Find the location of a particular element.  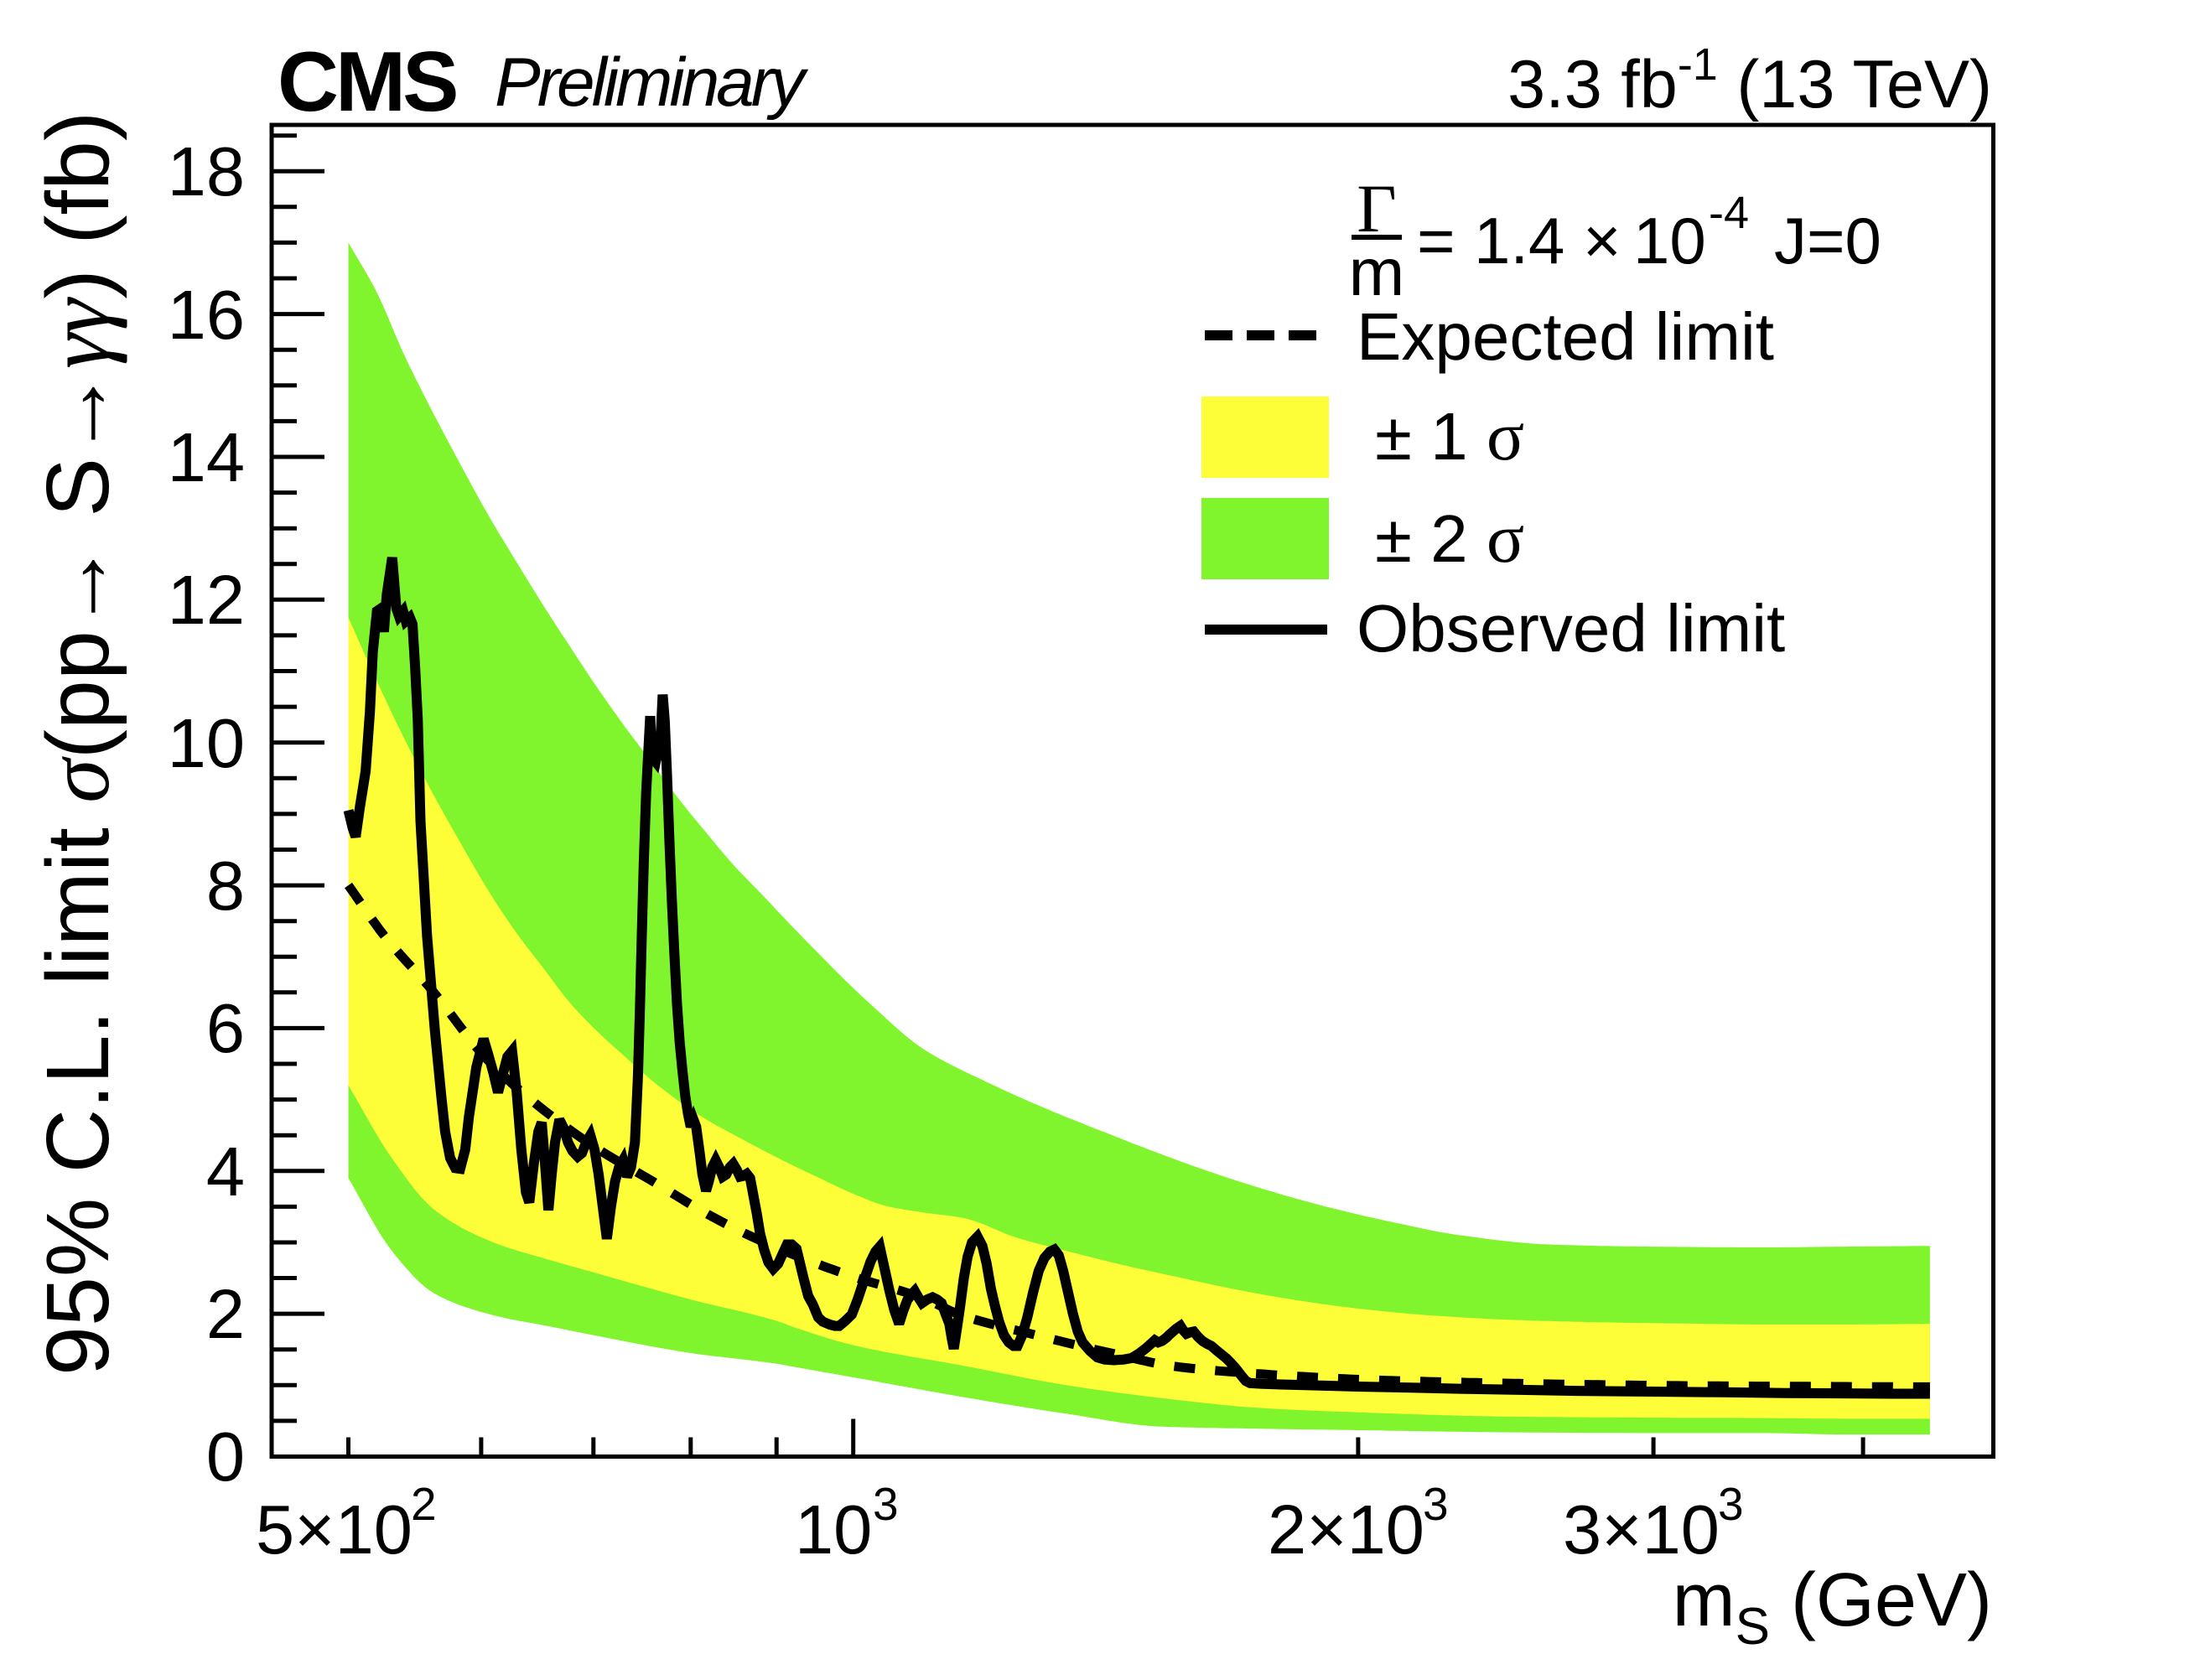

svg-text: 2×10 is located at coordinates (1346, 1530).